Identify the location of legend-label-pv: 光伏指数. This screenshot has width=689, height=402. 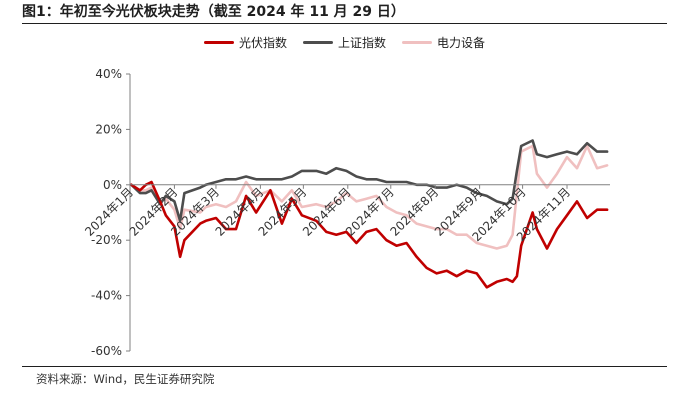
(262, 43).